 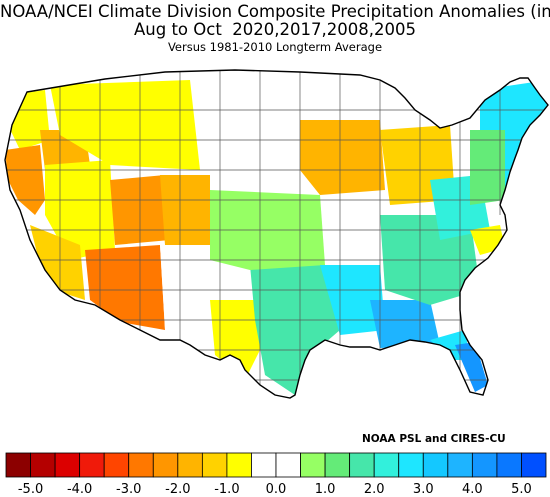 What do you see at coordinates (125, 287) in the screenshot?
I see `region-arizona` at bounding box center [125, 287].